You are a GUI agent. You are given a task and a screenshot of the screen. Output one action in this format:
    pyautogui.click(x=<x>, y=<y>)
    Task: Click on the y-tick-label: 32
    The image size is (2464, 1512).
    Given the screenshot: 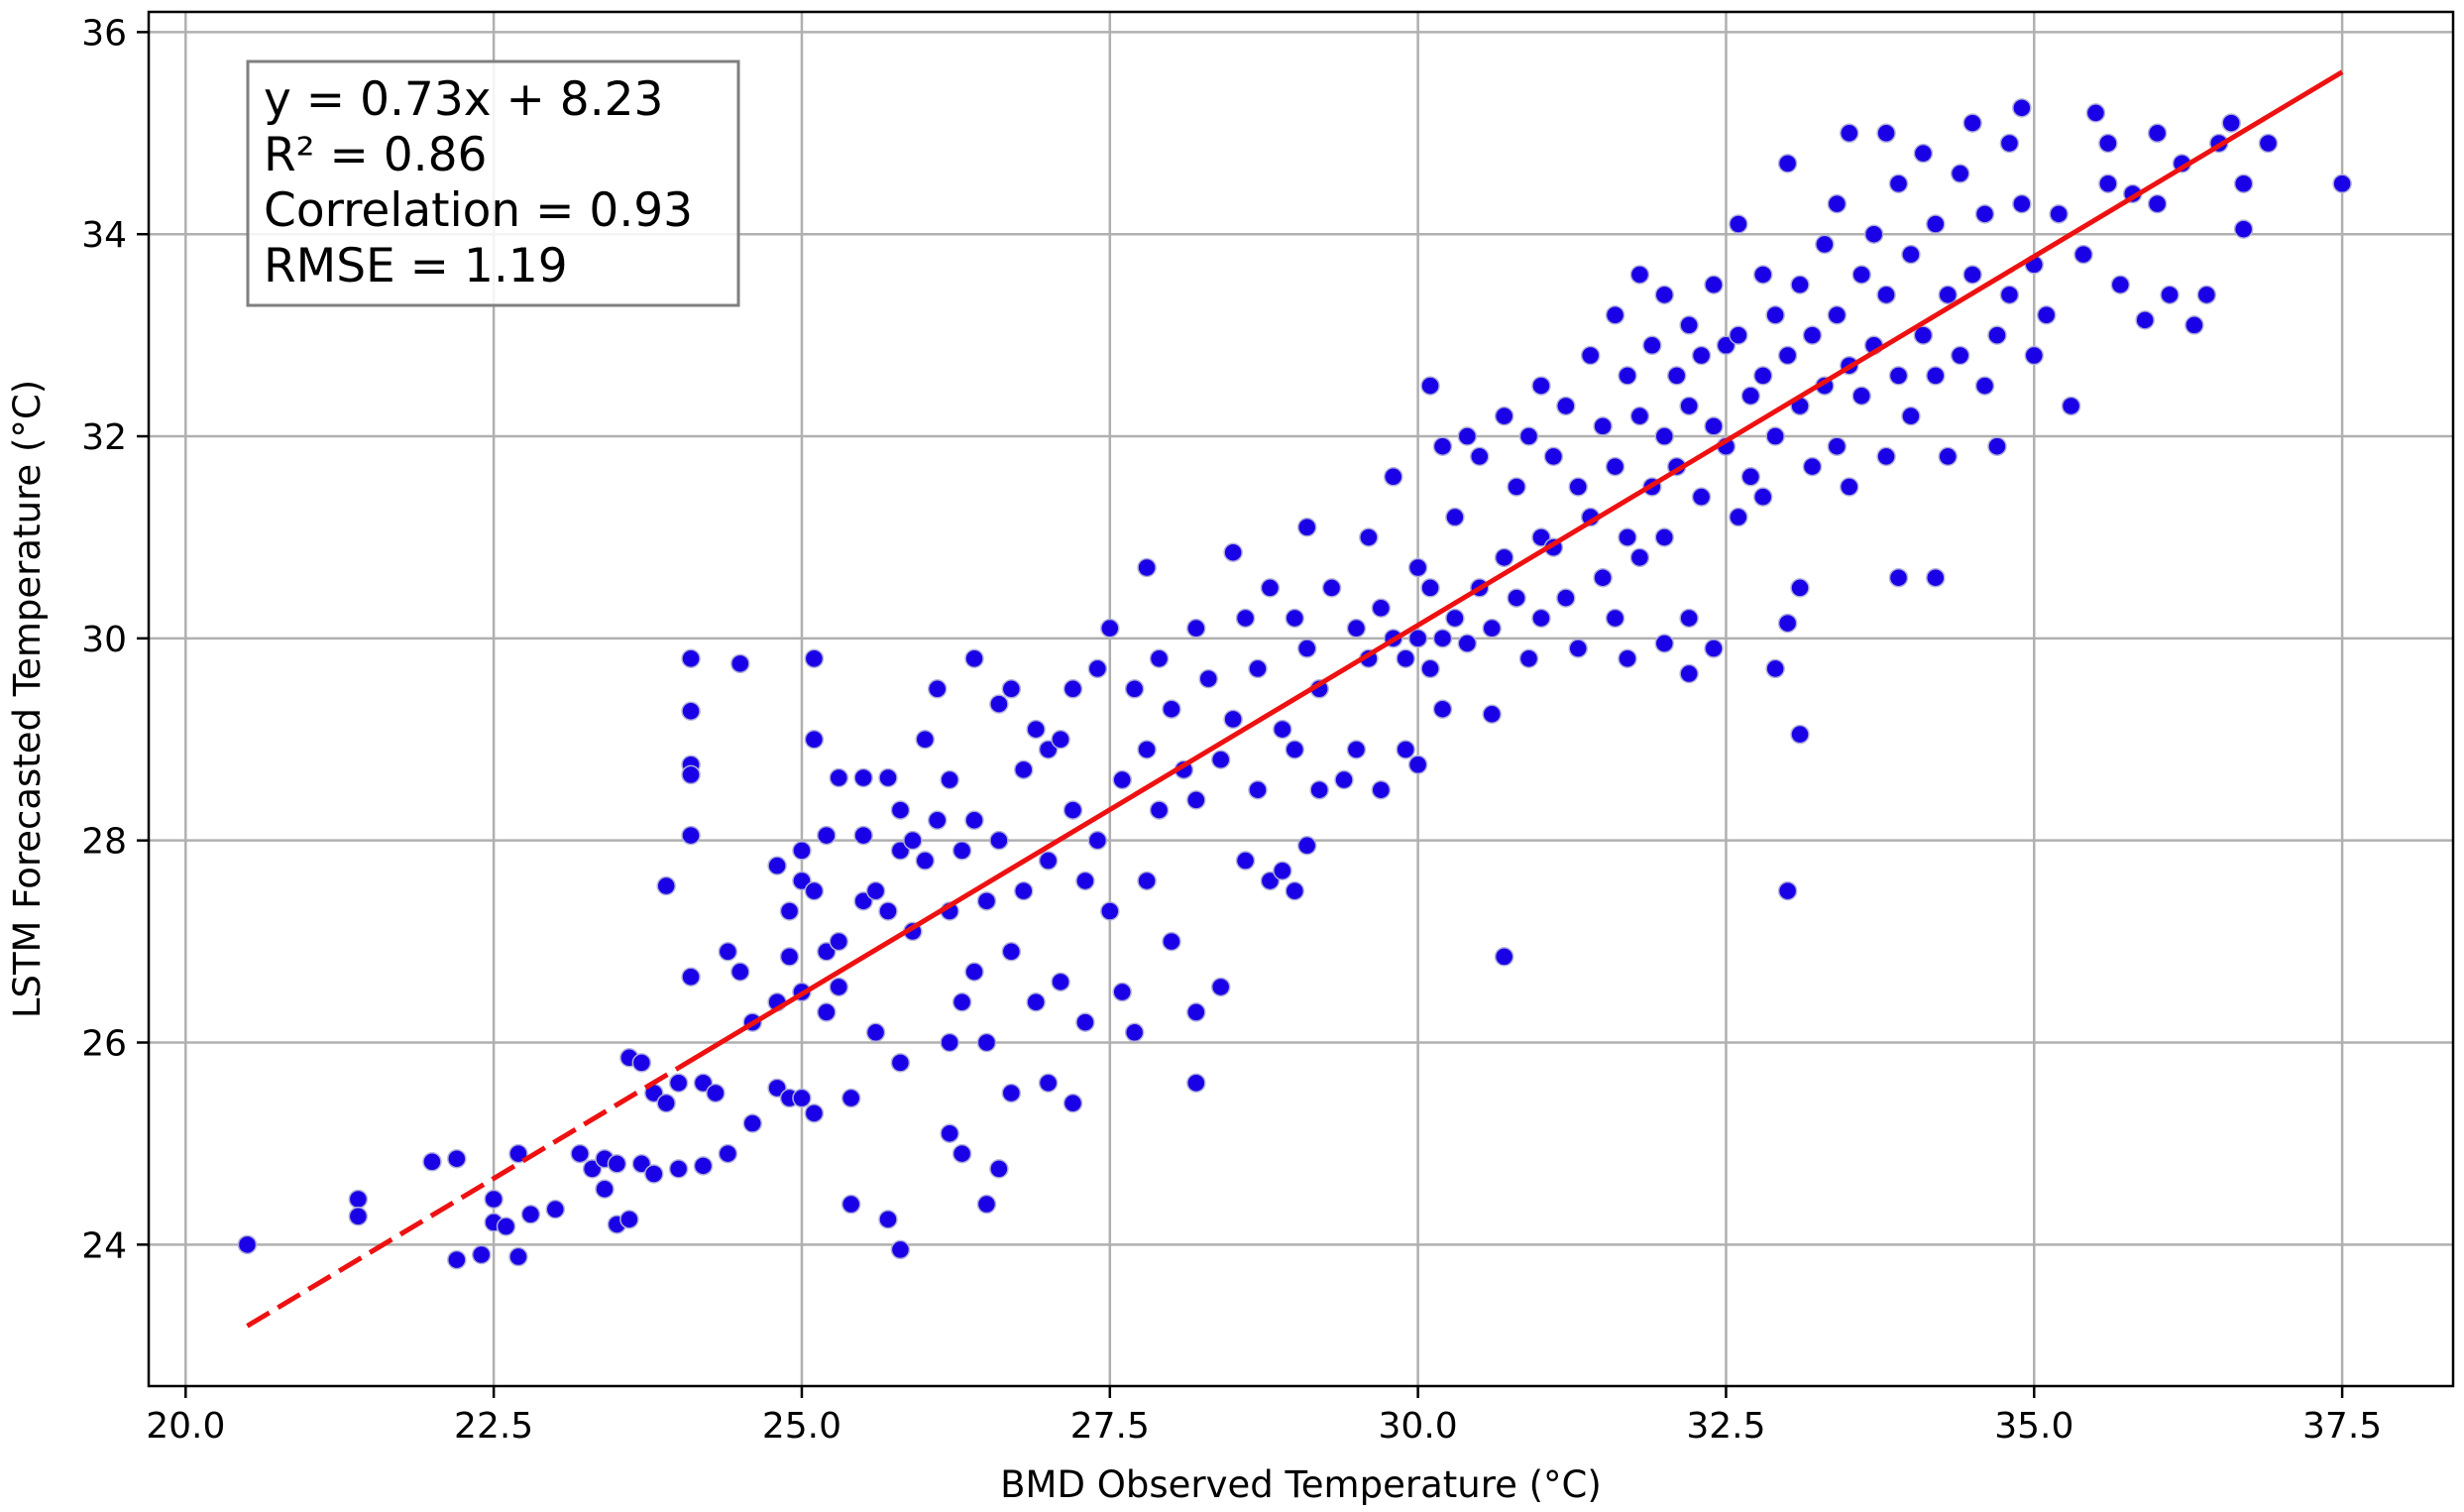 What is the action you would take?
    pyautogui.click(x=104, y=437)
    